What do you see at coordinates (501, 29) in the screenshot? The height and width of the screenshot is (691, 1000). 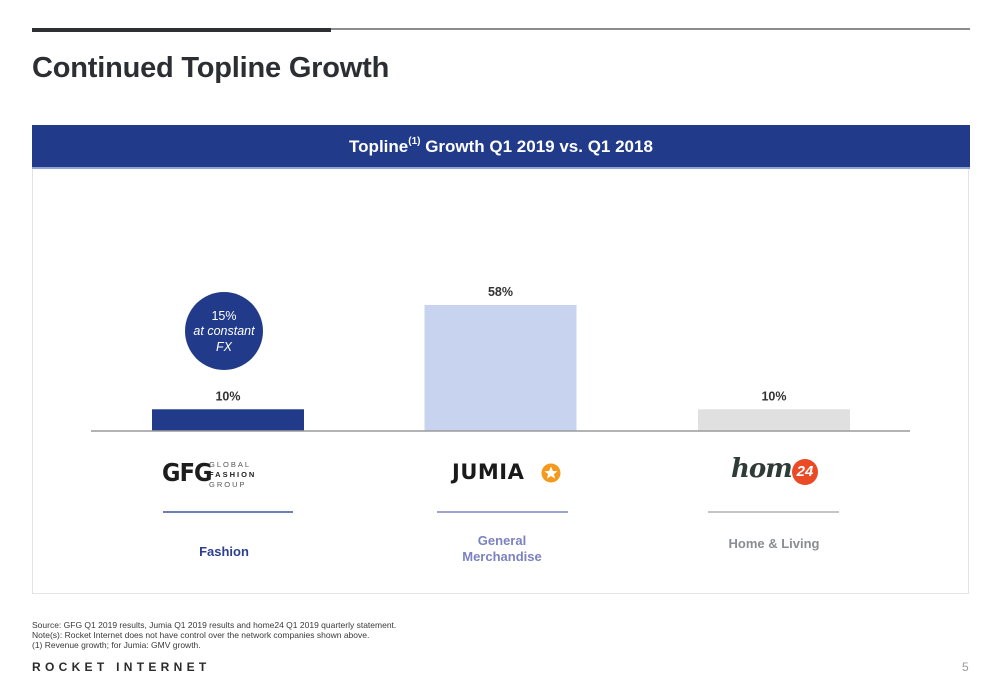 I see `header-rule` at bounding box center [501, 29].